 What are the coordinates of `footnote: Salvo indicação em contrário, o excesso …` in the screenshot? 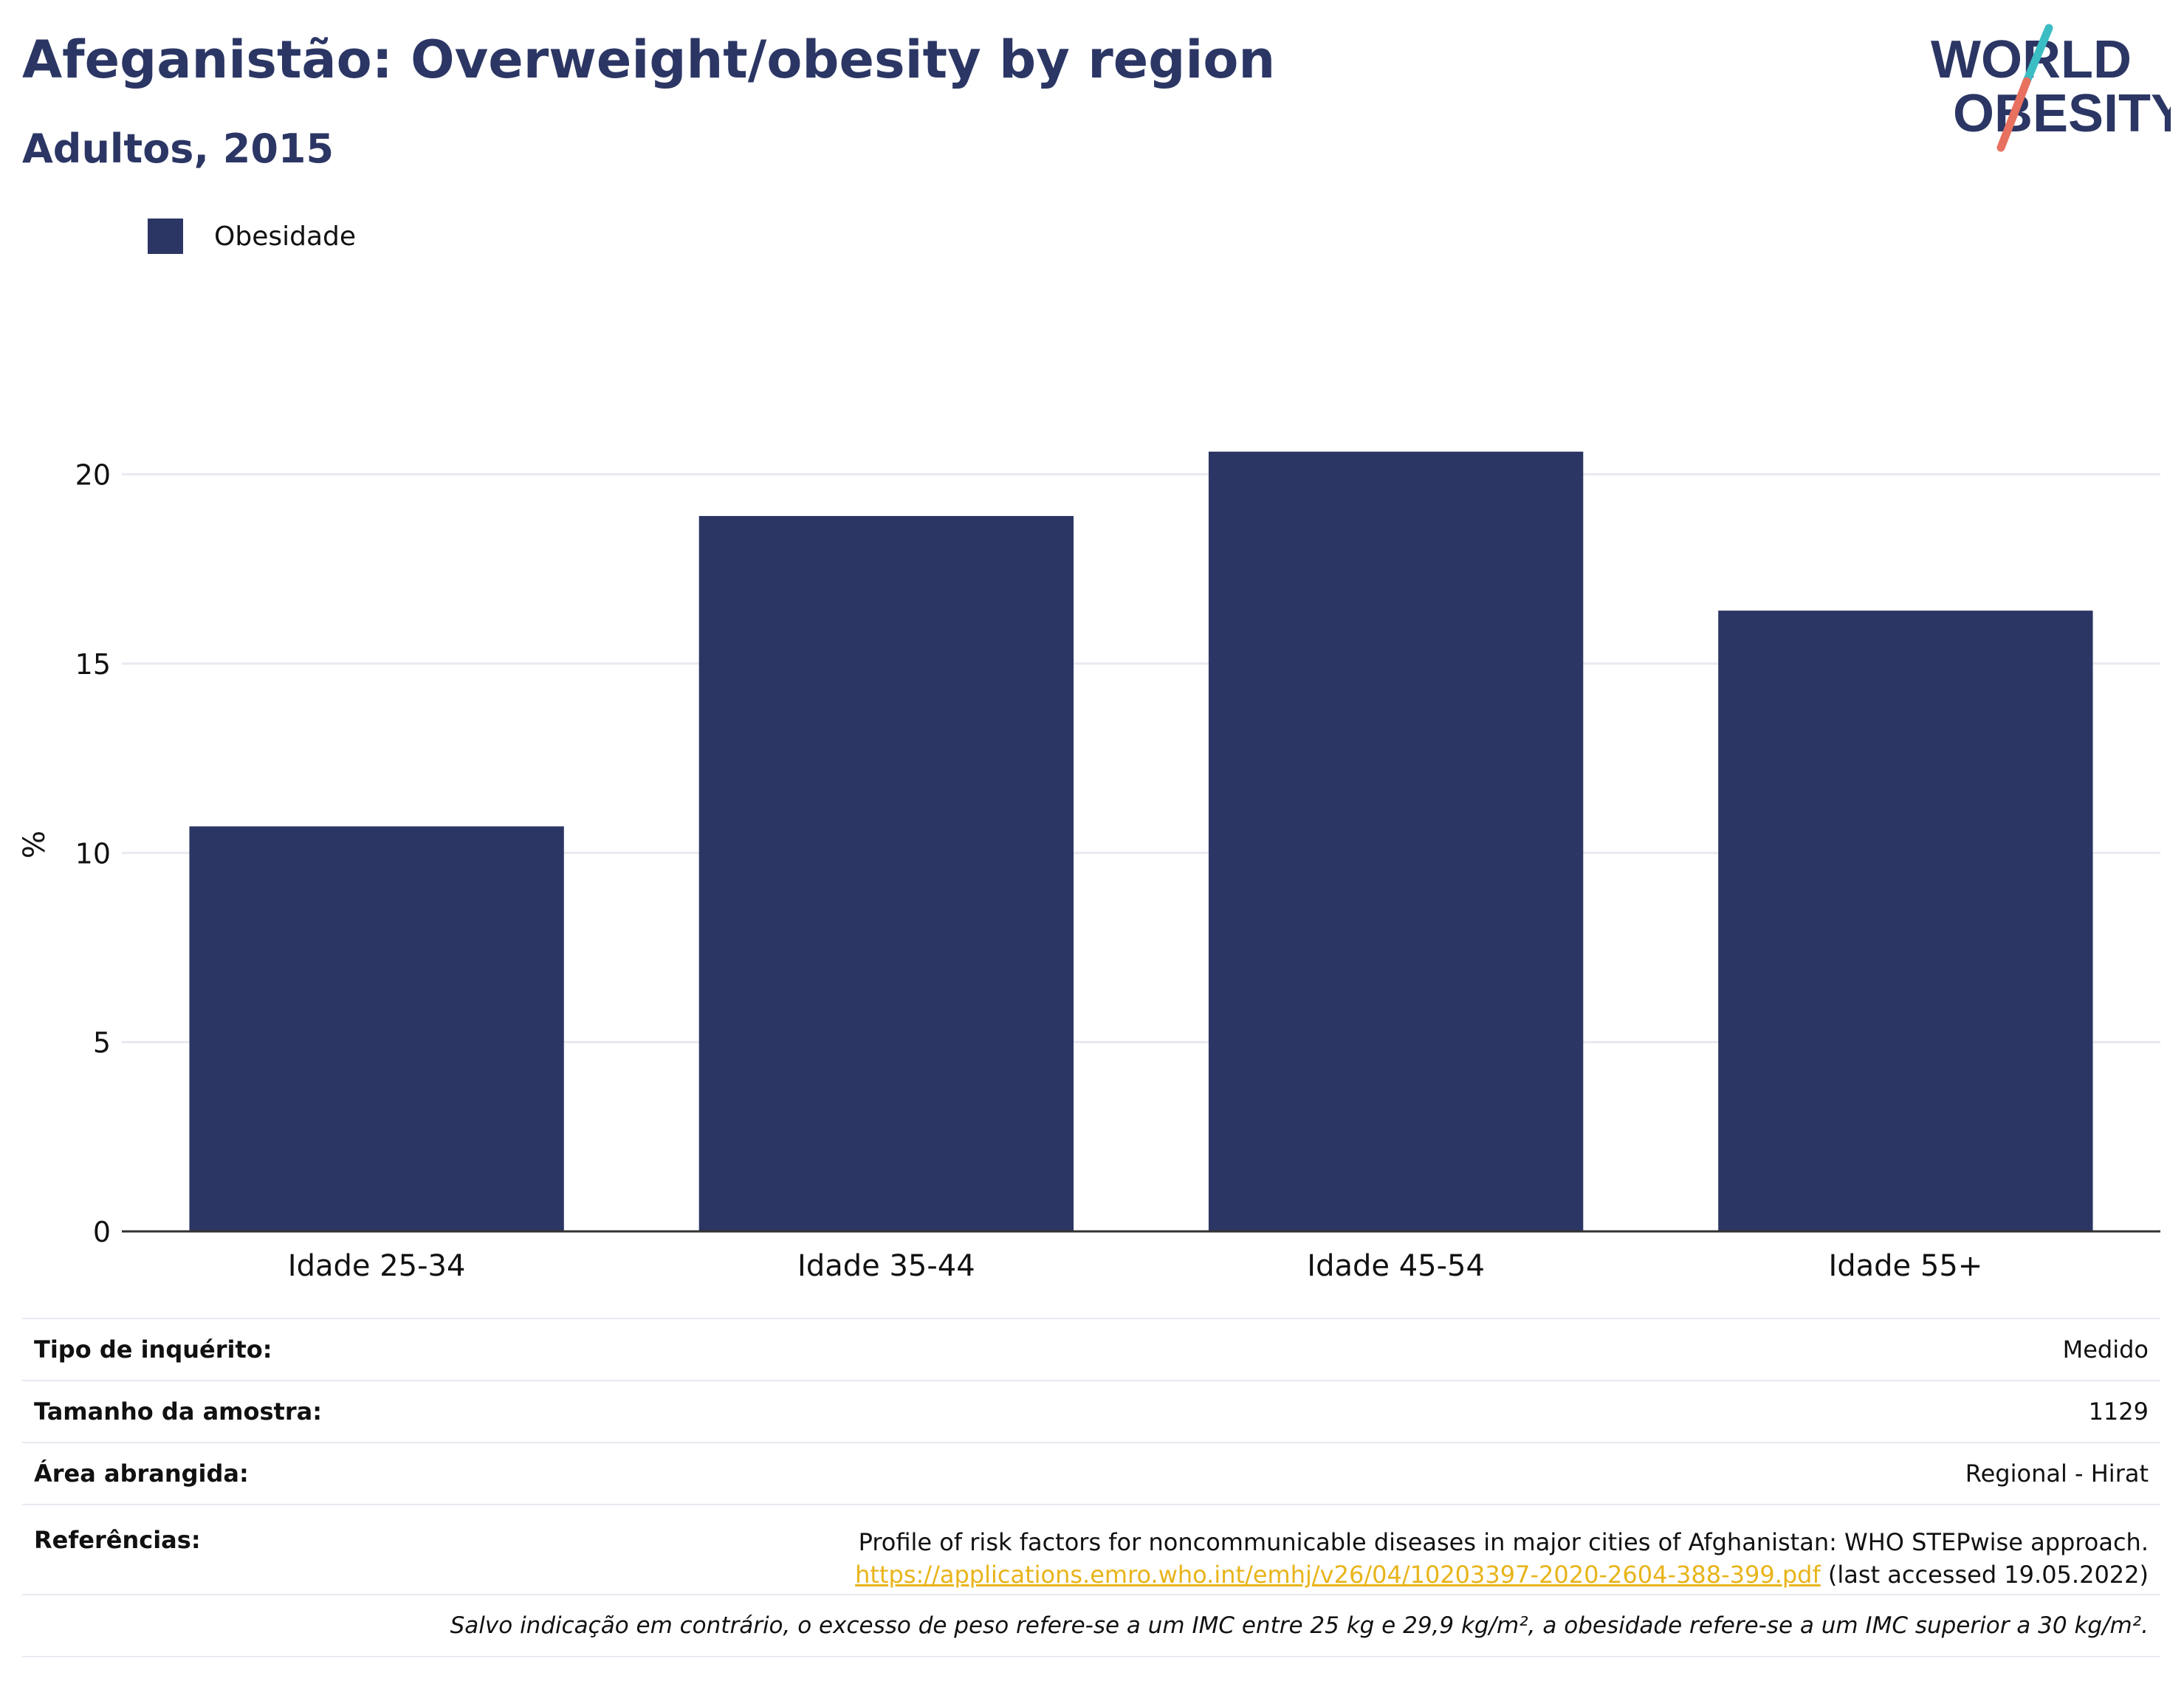 It's located at (1300, 1625).